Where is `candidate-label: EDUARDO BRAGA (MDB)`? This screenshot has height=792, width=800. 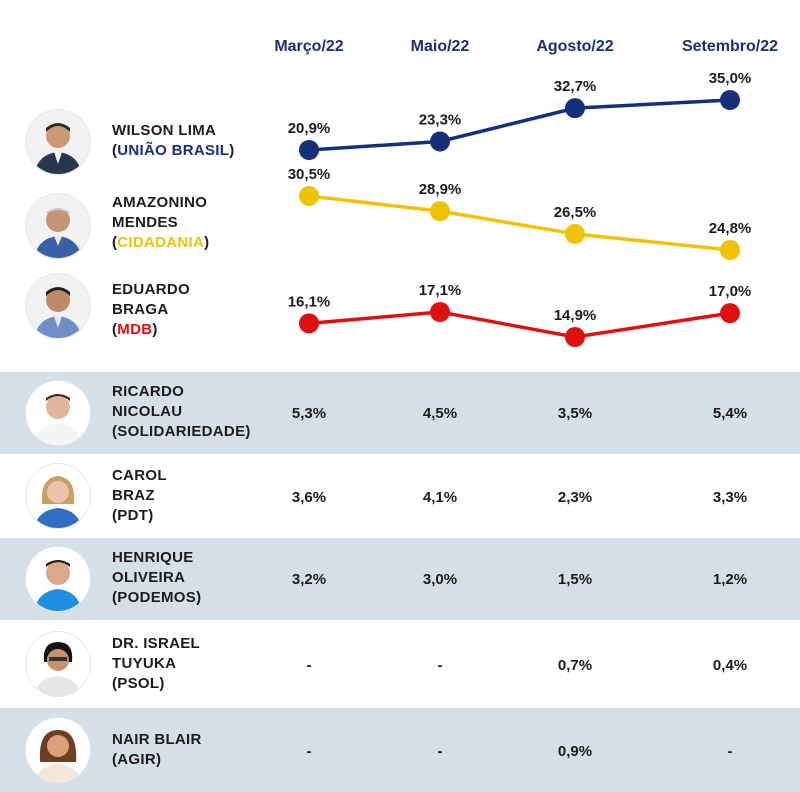 candidate-label: EDUARDO BRAGA (MDB) is located at coordinates (151, 310).